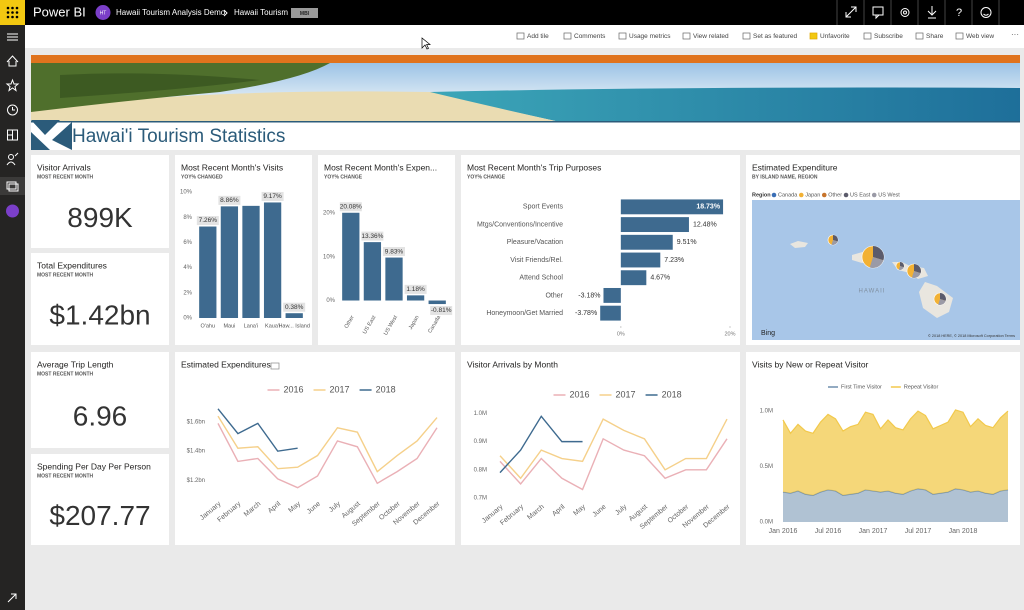 This screenshot has height=610, width=1024. What do you see at coordinates (480, 499) in the screenshot?
I see `y-tick-label: 0.7M` at bounding box center [480, 499].